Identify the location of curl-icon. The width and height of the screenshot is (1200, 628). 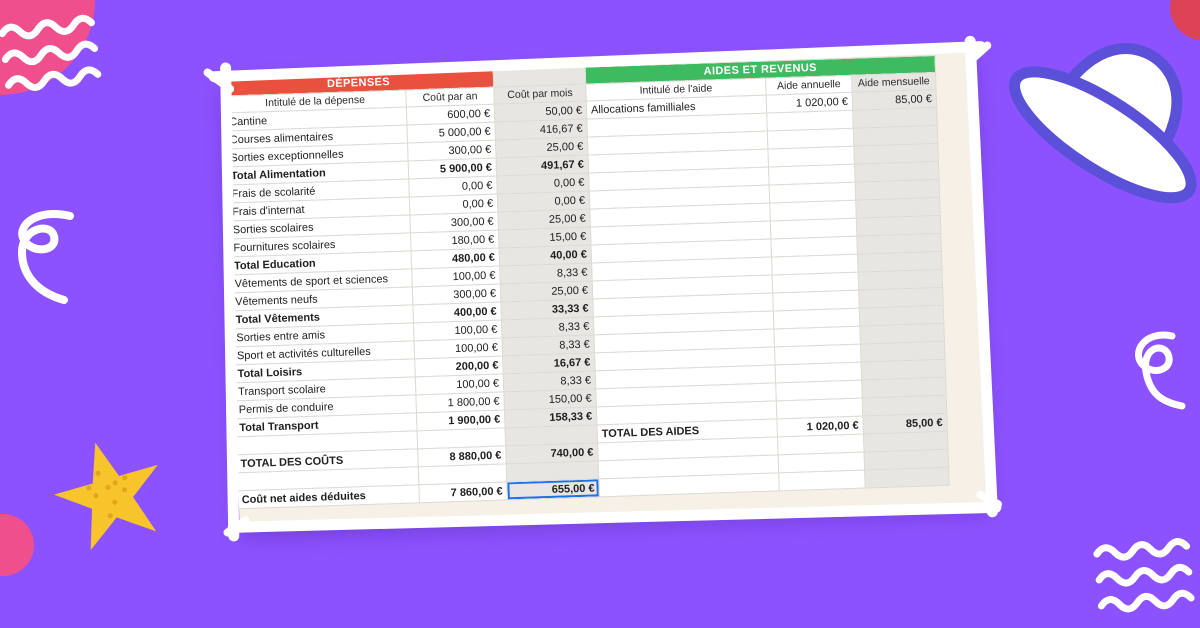
(1160, 370).